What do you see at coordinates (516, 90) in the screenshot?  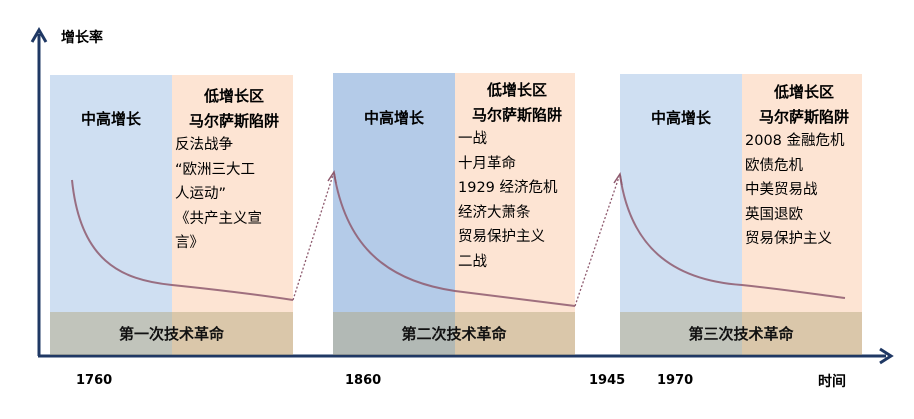 I see `era2-low-growth-title: 低增长区` at bounding box center [516, 90].